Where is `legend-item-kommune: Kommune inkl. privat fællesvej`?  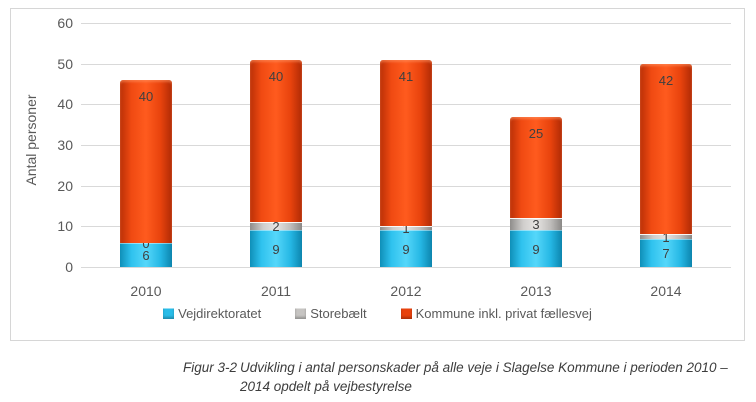
legend-item-kommune: Kommune inkl. privat fællesvej is located at coordinates (496, 313).